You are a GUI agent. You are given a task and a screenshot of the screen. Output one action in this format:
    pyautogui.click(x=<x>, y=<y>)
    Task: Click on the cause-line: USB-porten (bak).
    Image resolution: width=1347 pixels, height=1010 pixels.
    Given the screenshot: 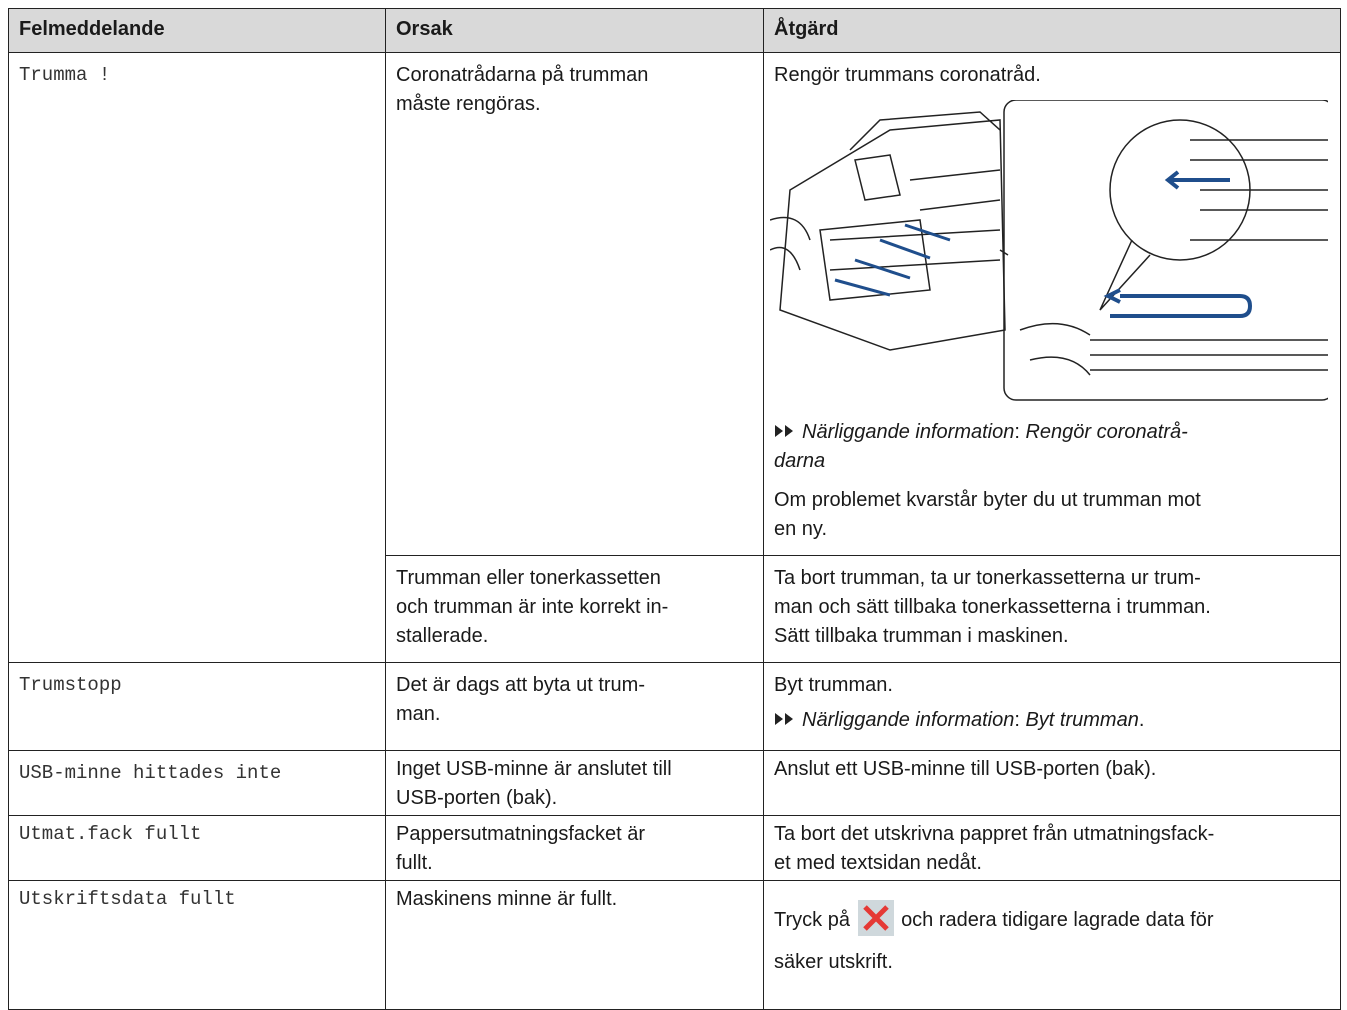 What is the action you would take?
    pyautogui.click(x=477, y=798)
    